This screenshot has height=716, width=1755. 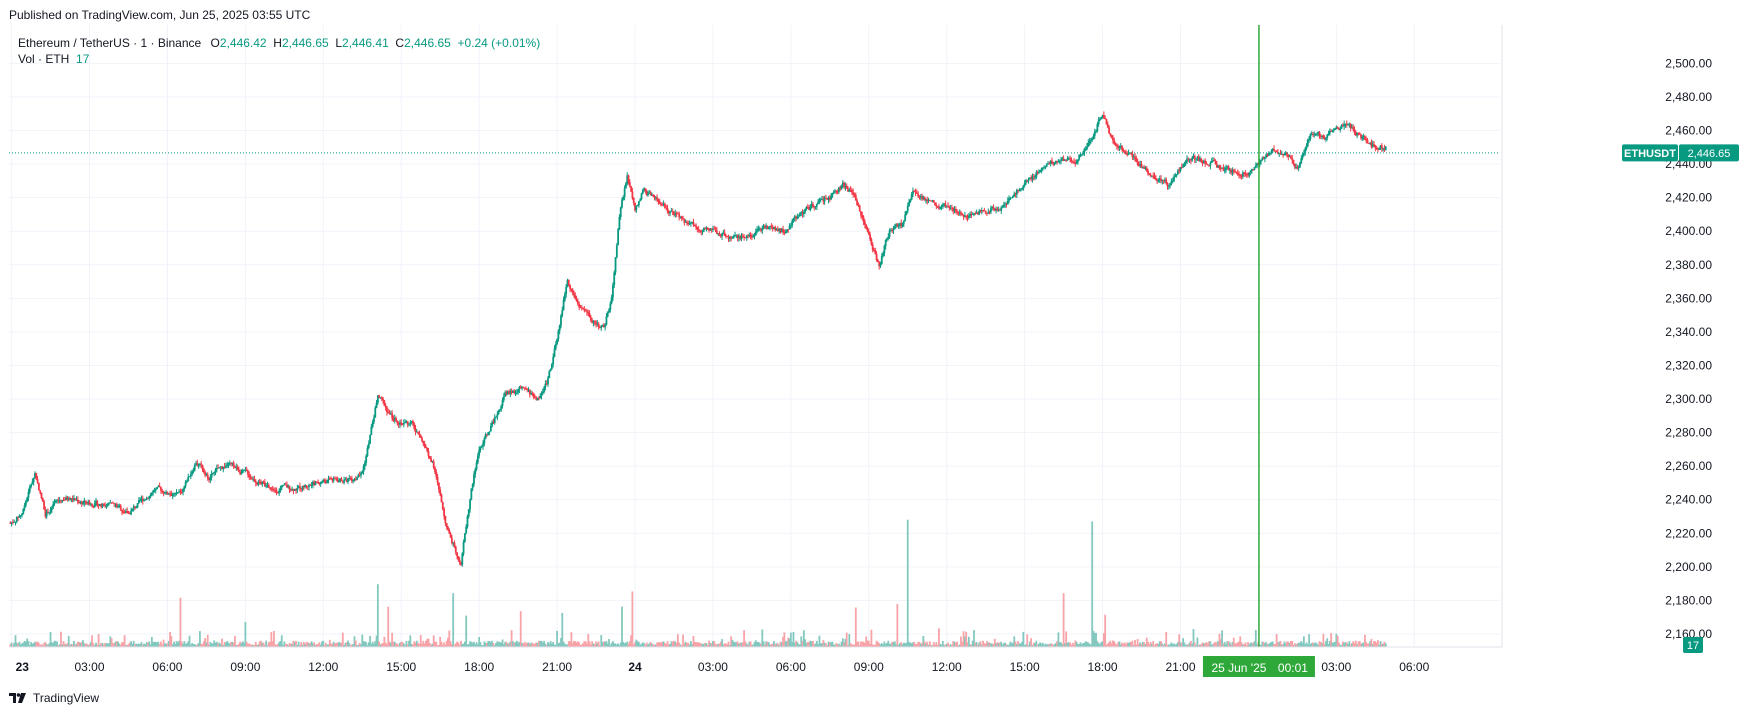 What do you see at coordinates (110, 43) in the screenshot?
I see `symbol-title: Ethereum / TetherUS · 1 · Binance` at bounding box center [110, 43].